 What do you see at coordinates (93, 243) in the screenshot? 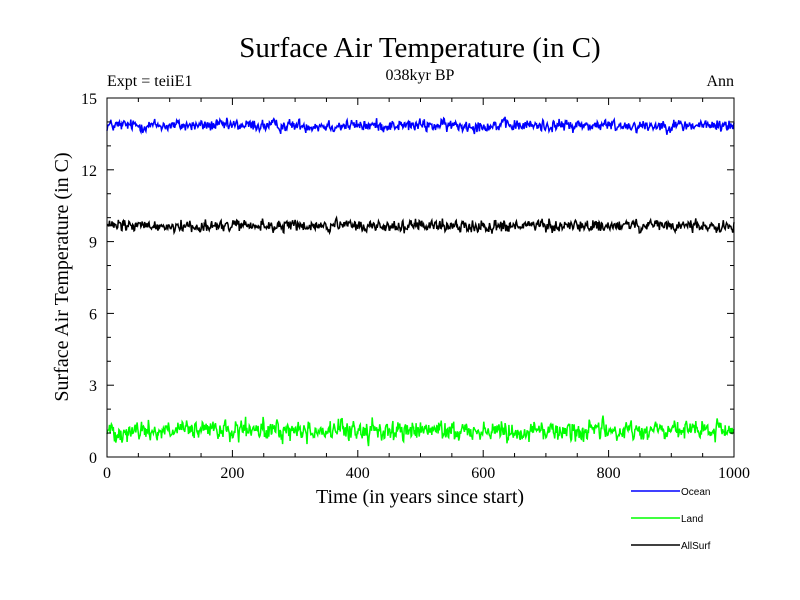
I see `y-tick-label: 9` at bounding box center [93, 243].